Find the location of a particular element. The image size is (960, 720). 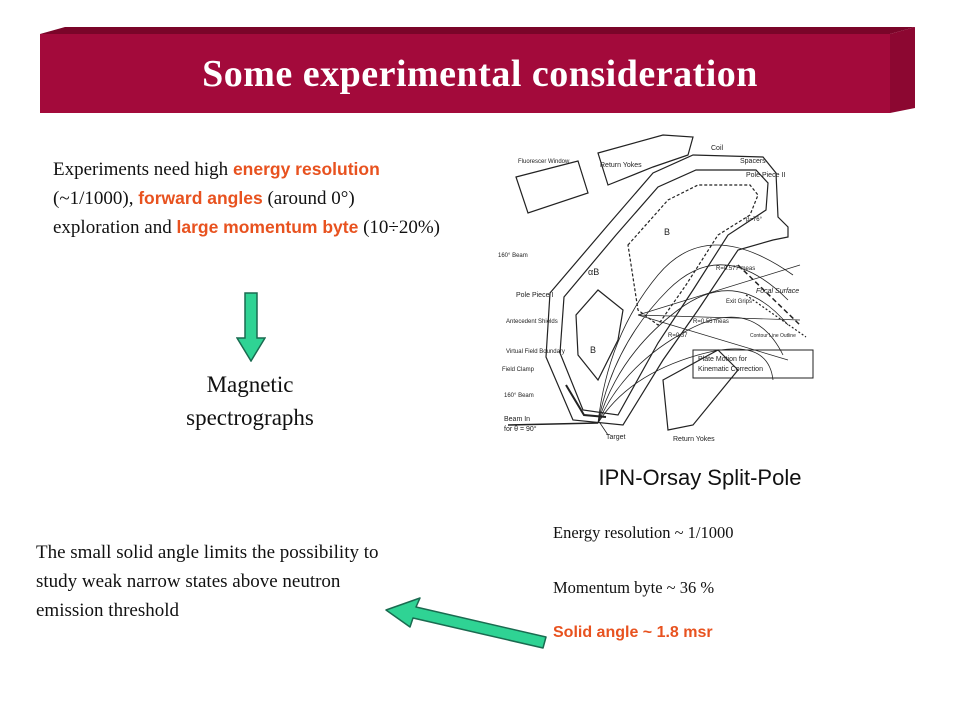

inner-yoke-outline is located at coordinates (664, 292).